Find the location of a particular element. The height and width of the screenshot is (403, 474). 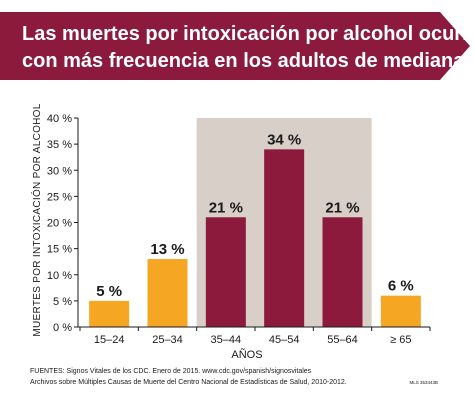

figure-code: MLS 353443B is located at coordinates (423, 382).